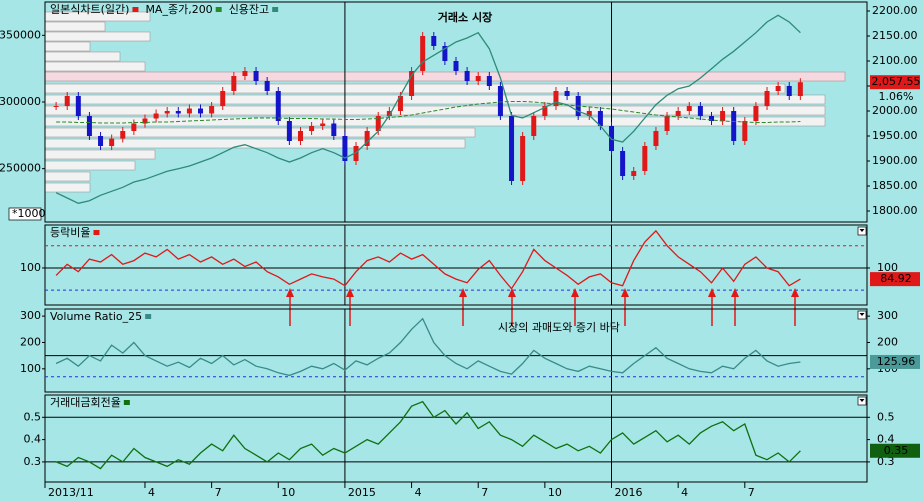  I want to click on y2-tick-label: 100, so click(887, 267).